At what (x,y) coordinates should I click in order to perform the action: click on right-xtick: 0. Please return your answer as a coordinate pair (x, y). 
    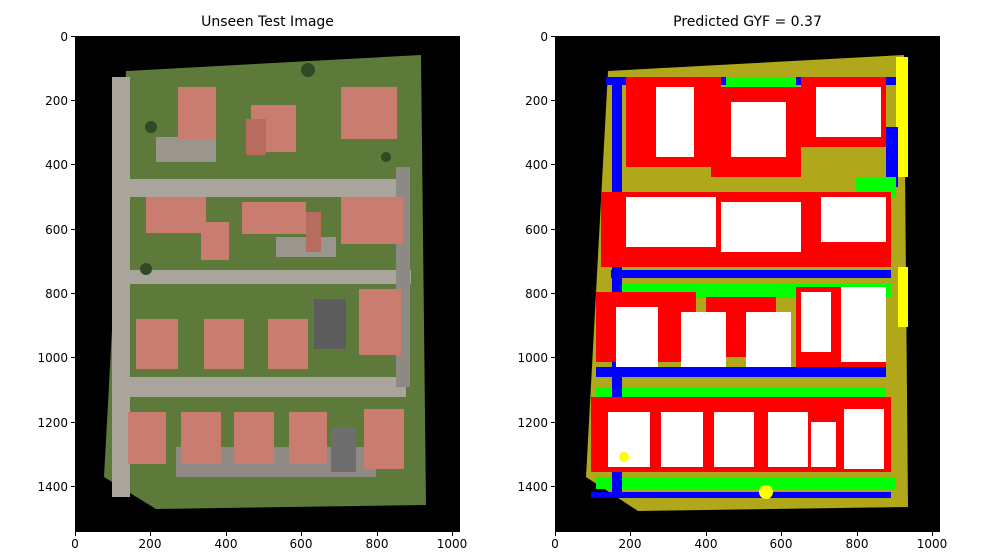
    Looking at the image, I should click on (555, 544).